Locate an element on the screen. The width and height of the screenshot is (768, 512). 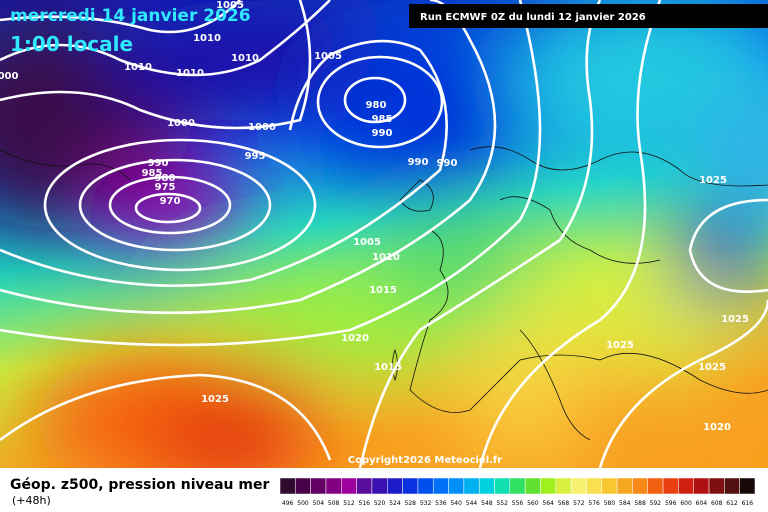
scale-label: 600 is located at coordinates (686, 503).